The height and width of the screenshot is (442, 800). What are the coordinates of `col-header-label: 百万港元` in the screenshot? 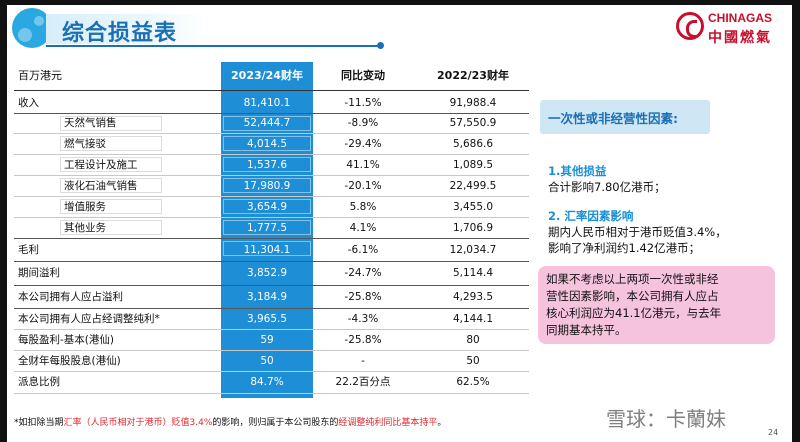 It's located at (40, 75).